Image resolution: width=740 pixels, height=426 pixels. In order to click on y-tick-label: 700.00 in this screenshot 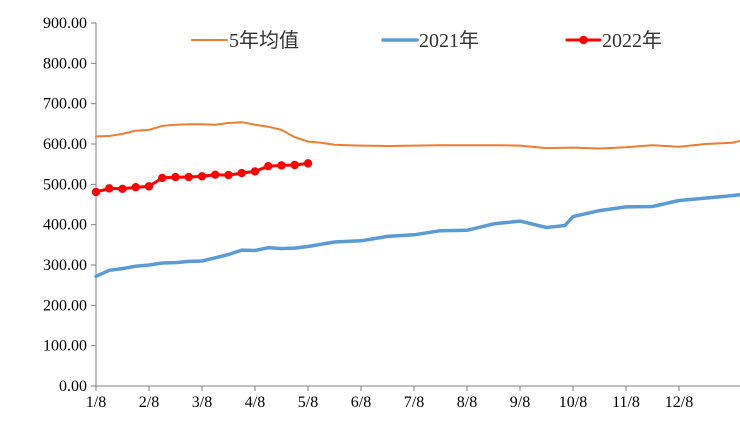, I will do `click(65, 104)`.